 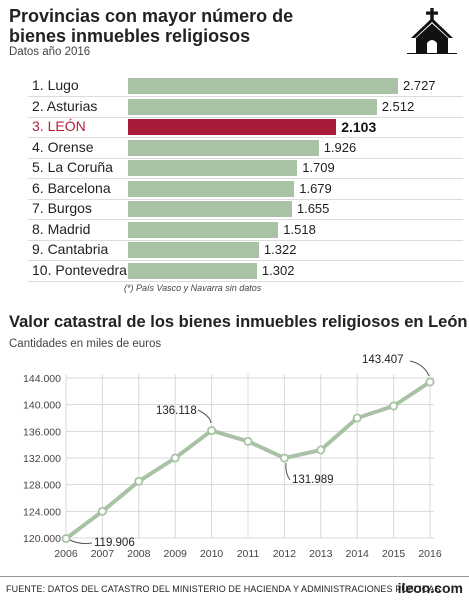 I want to click on x-tick-label: 2011, so click(x=248, y=554).